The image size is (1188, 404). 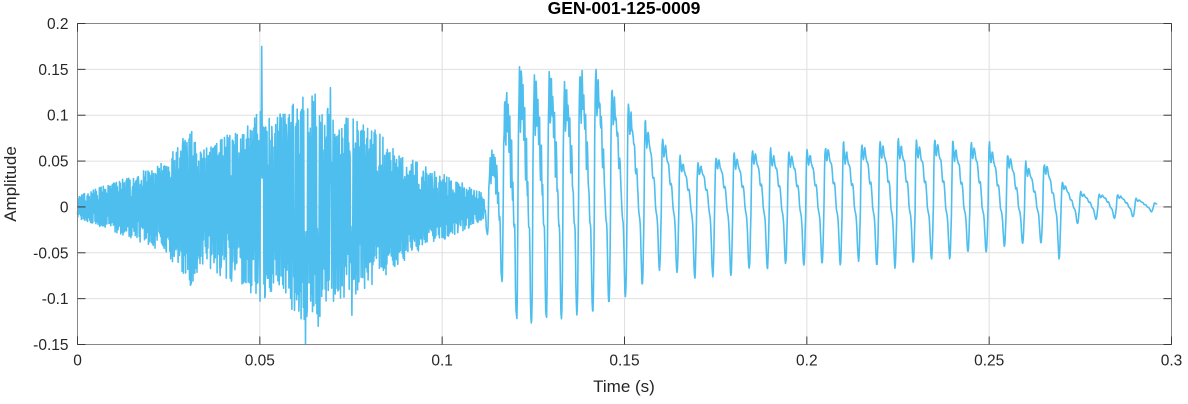 I want to click on x-tick-label: 0.3, so click(x=1172, y=361).